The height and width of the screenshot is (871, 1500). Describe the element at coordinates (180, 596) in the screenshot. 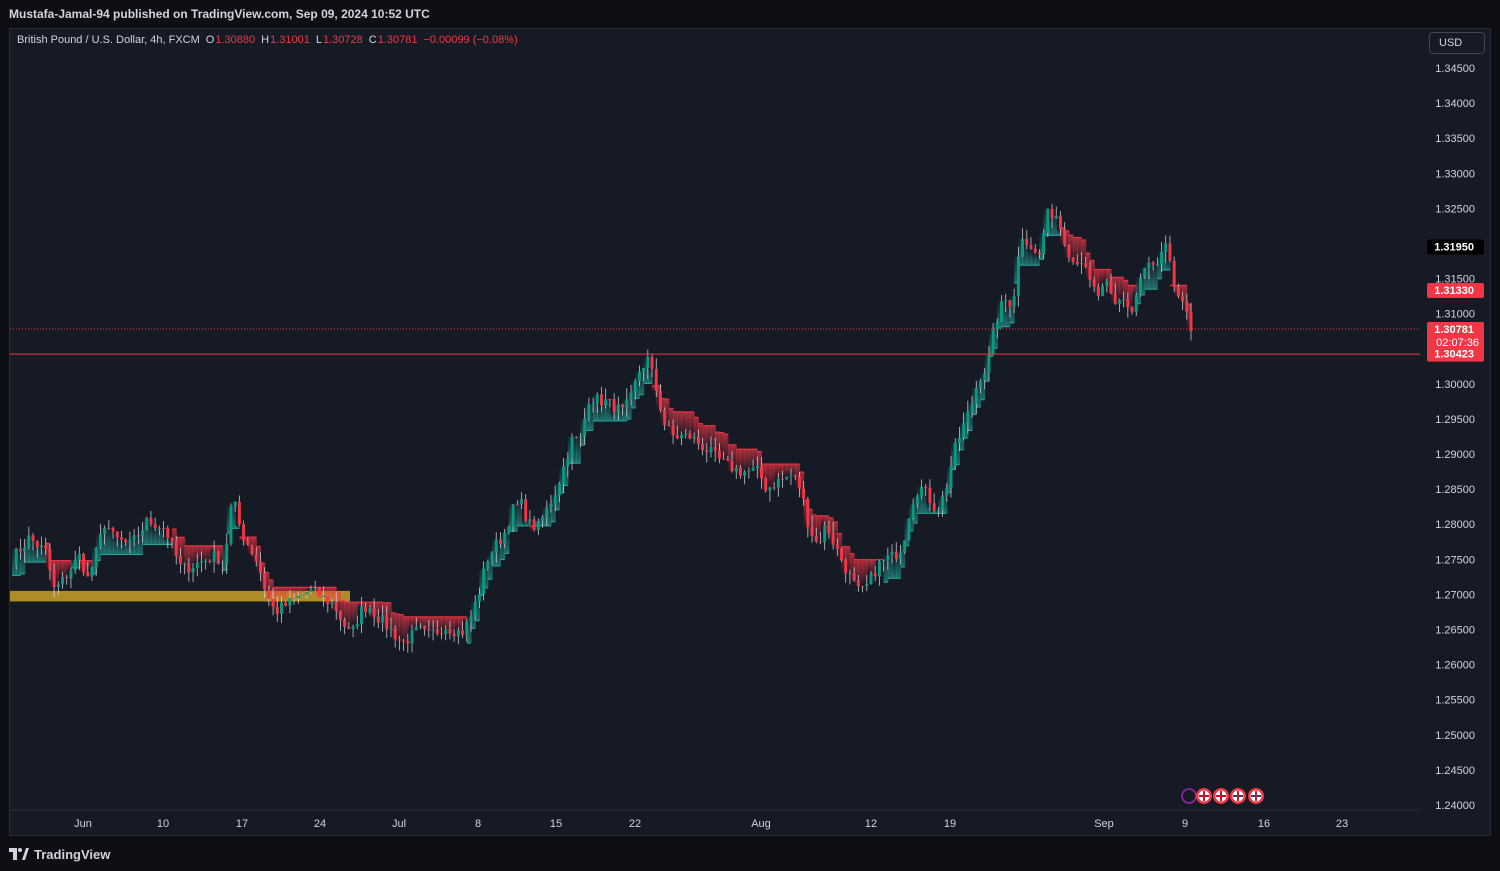

I see `support-zone` at that location.